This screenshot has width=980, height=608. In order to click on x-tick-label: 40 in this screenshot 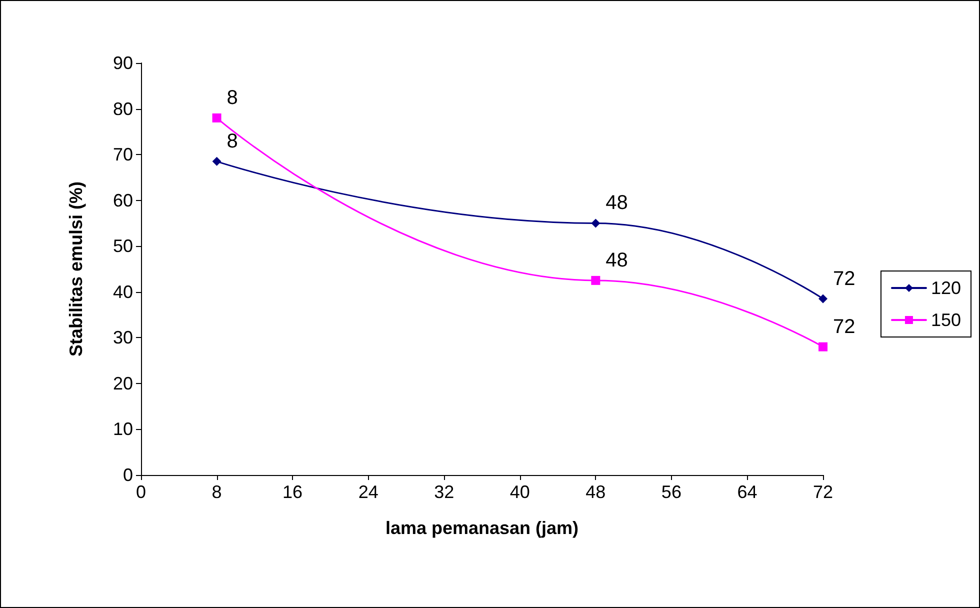, I will do `click(520, 492)`.